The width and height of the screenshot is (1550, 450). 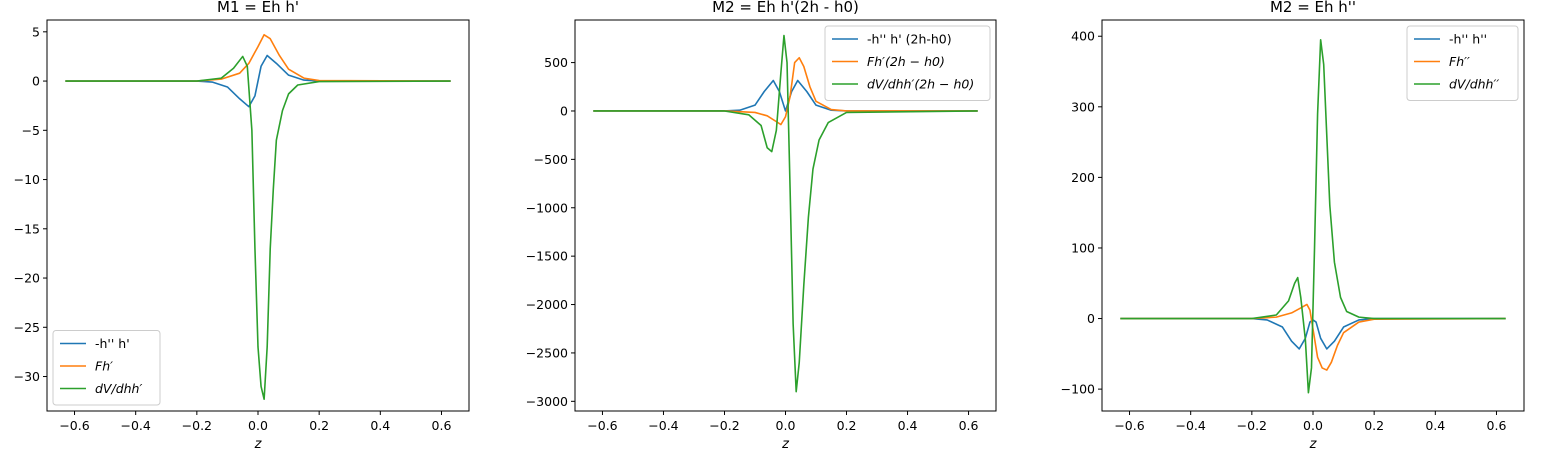 I want to click on legend-entry: -h'' h'', so click(x=1468, y=39).